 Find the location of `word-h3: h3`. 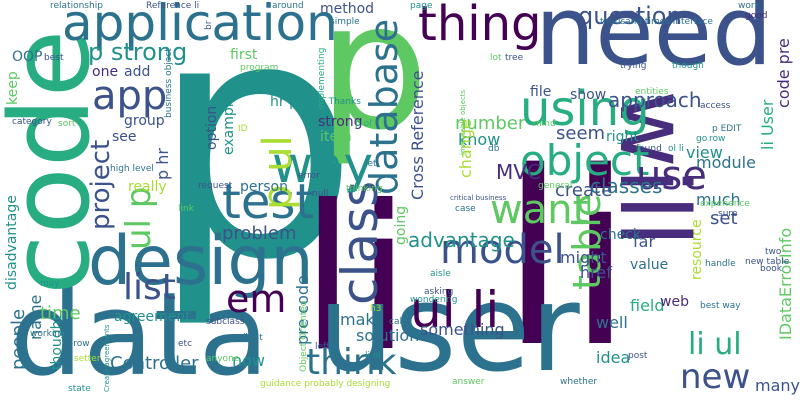

word-h3: h3 is located at coordinates (376, 309).